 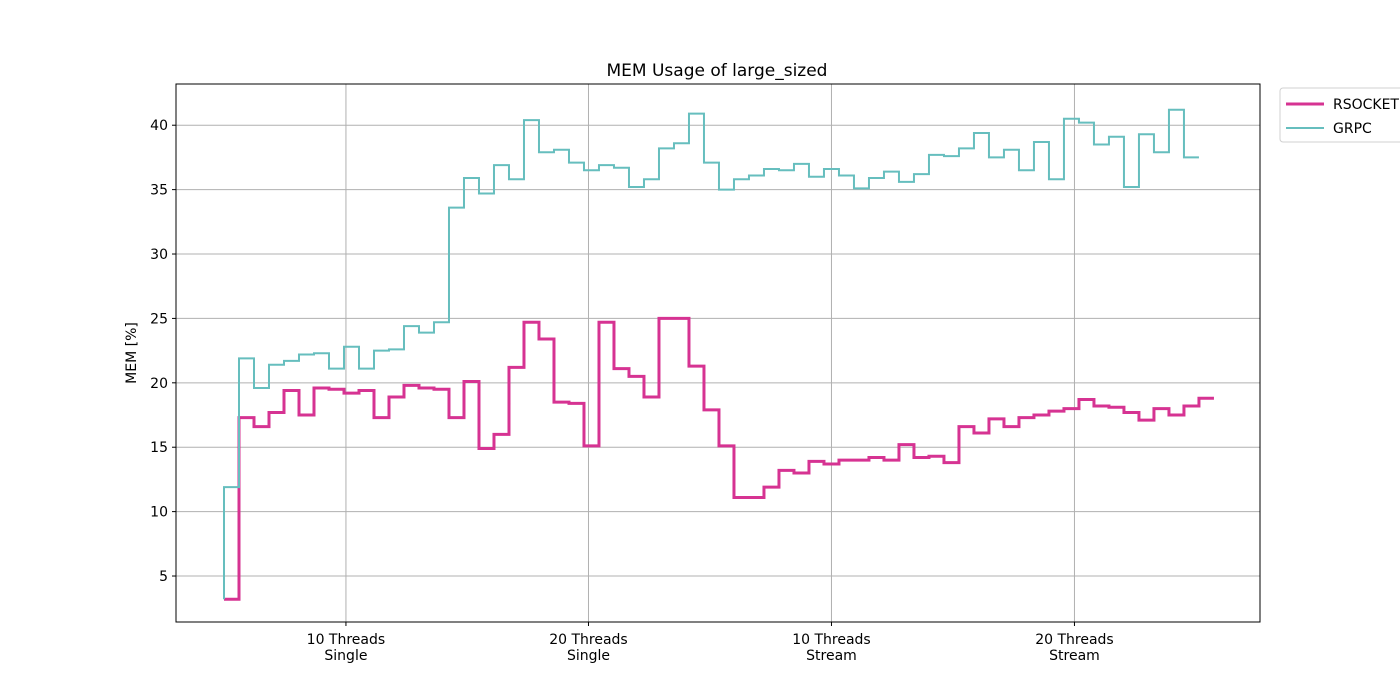 I want to click on x-tick-label: 20 Threads Stream, so click(x=1074, y=648).